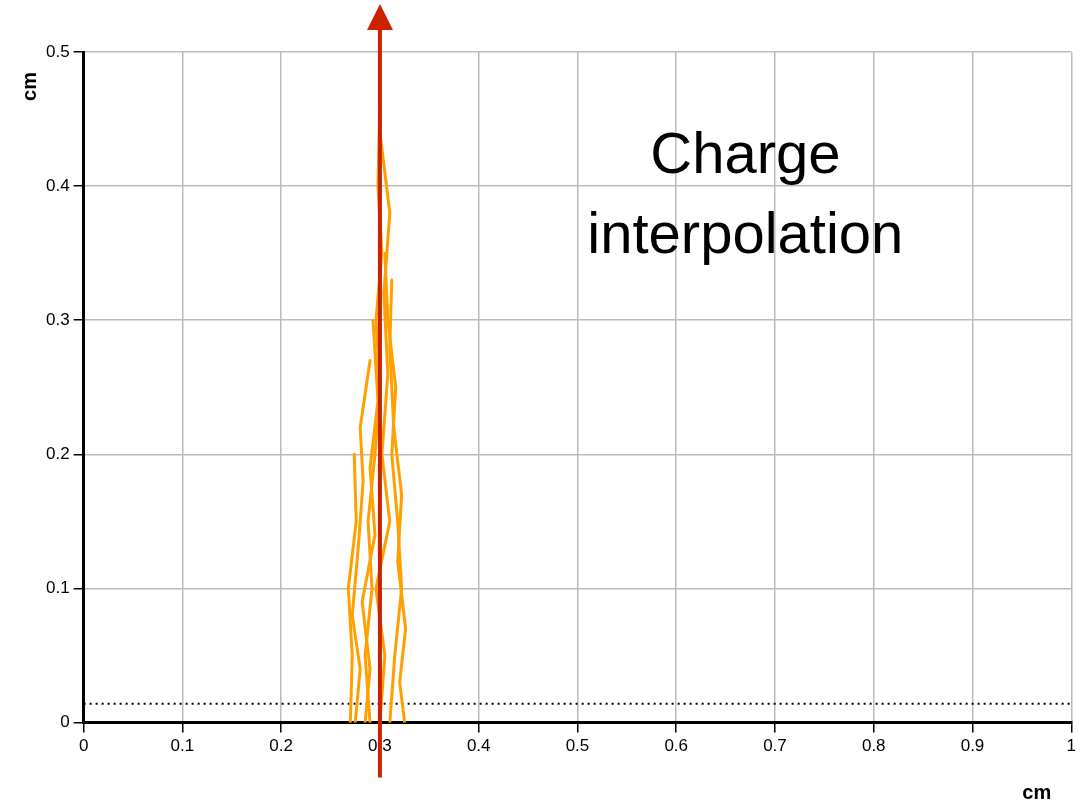 The width and height of the screenshot is (1080, 805). What do you see at coordinates (57, 454) in the screenshot?
I see `y-tick-label: 0.2` at bounding box center [57, 454].